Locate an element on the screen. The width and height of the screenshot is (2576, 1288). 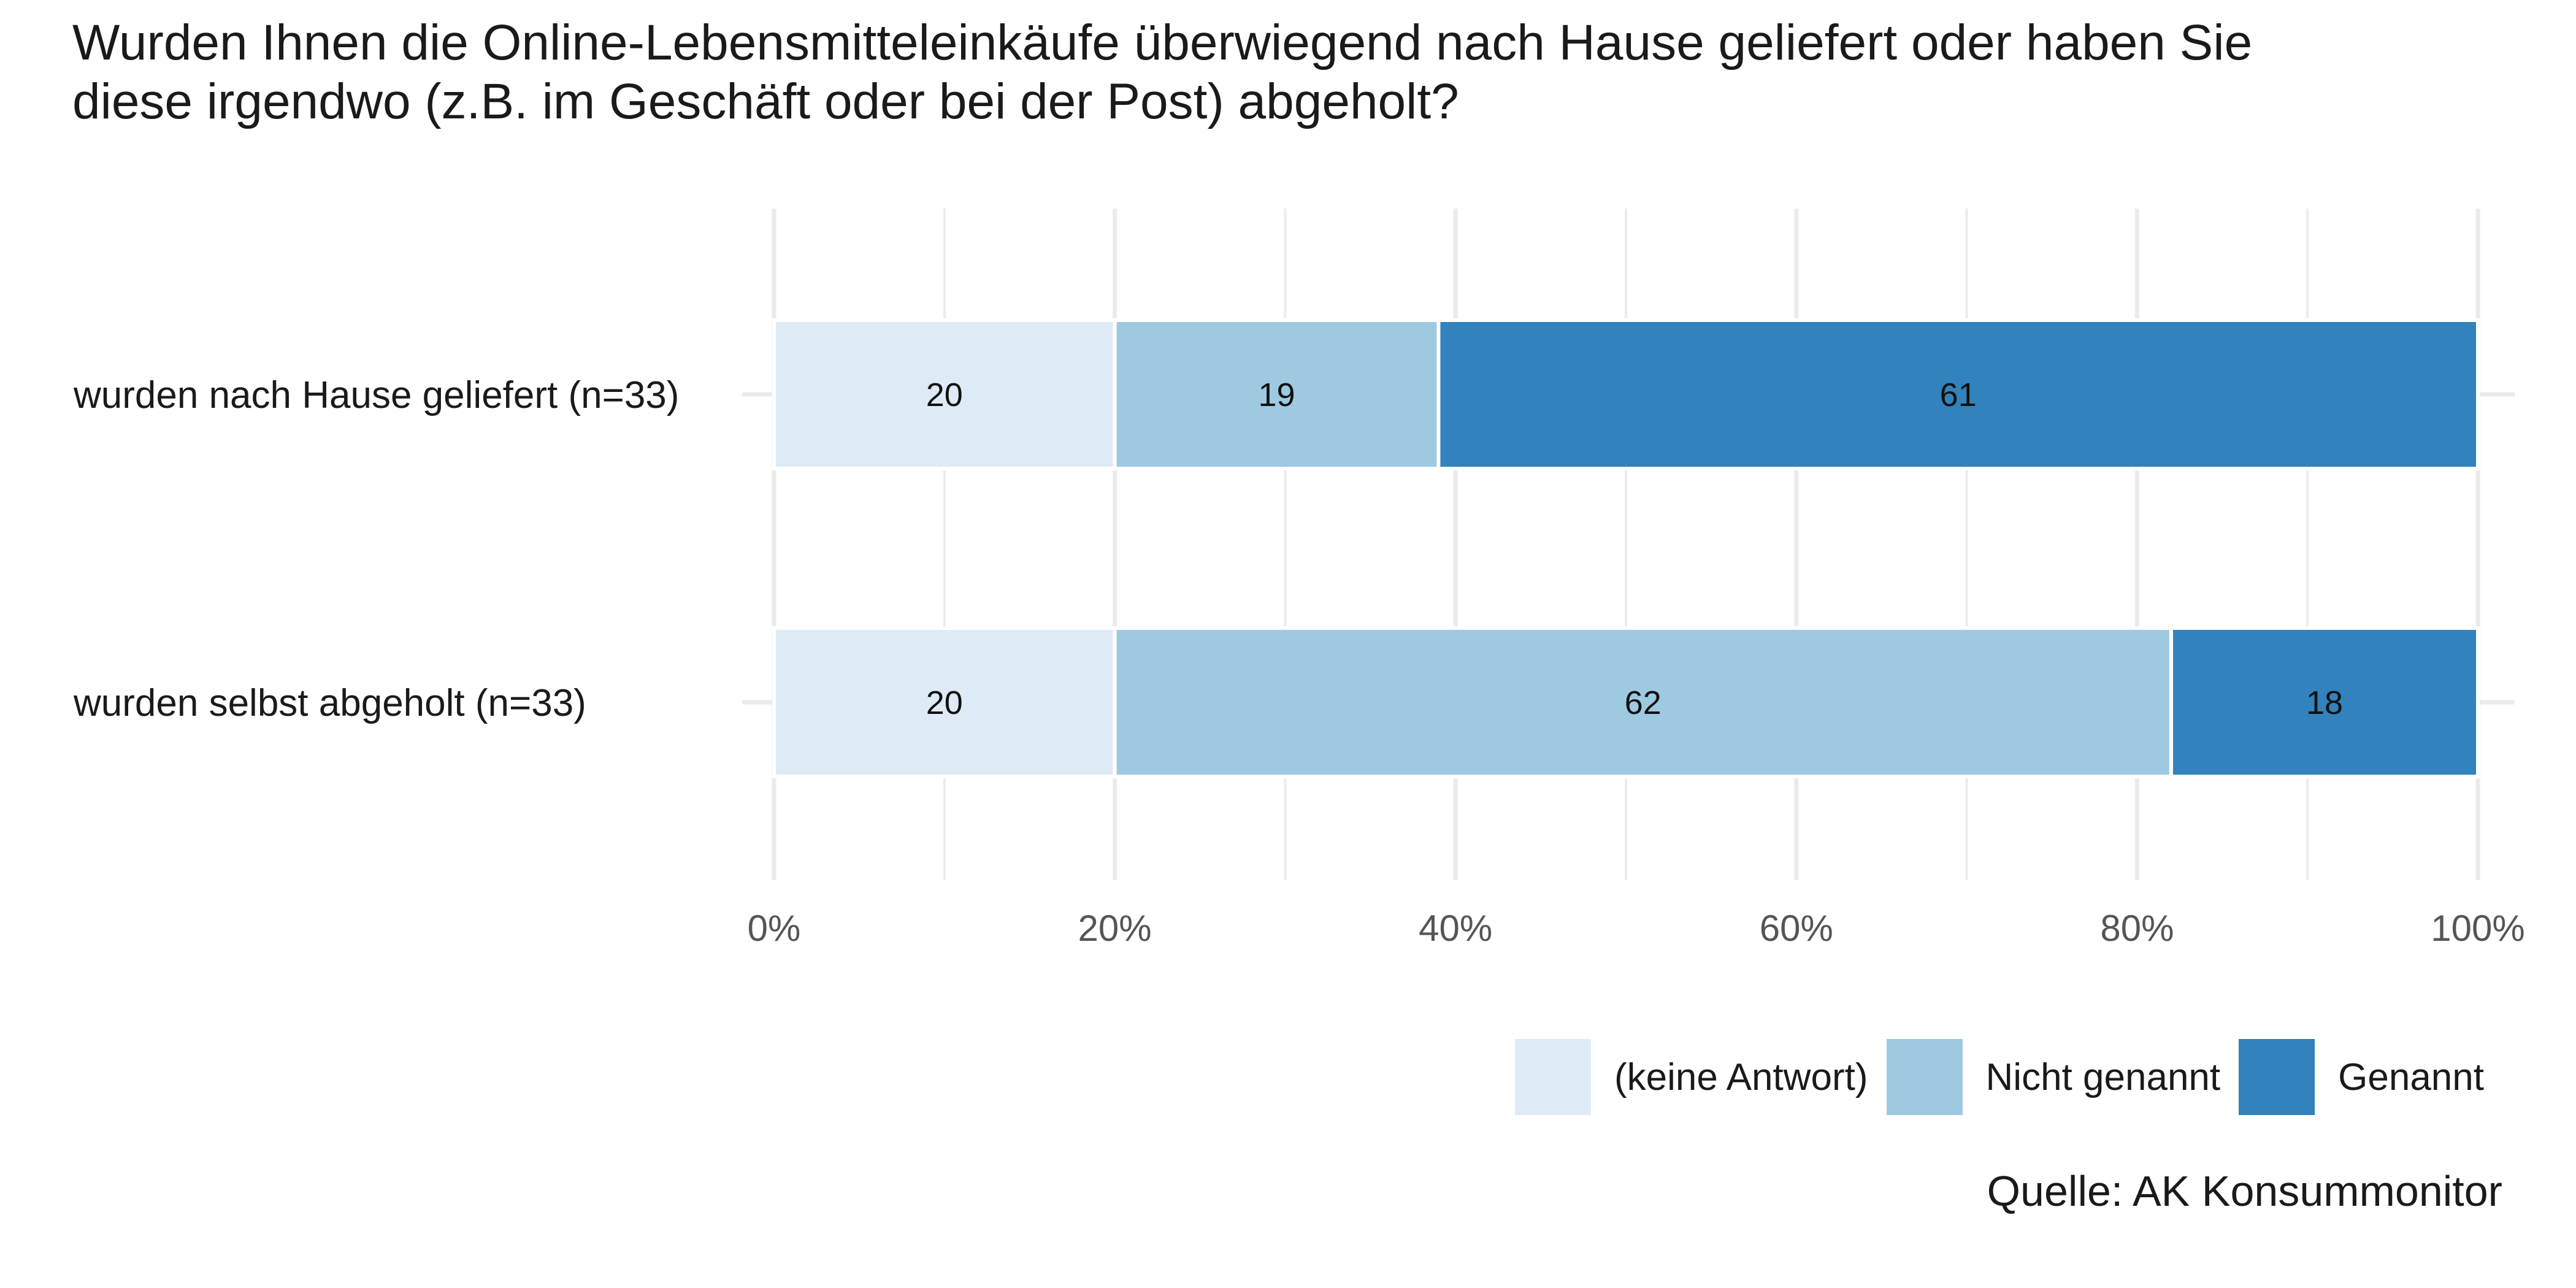
x-tick-label: 20% is located at coordinates (1115, 928).